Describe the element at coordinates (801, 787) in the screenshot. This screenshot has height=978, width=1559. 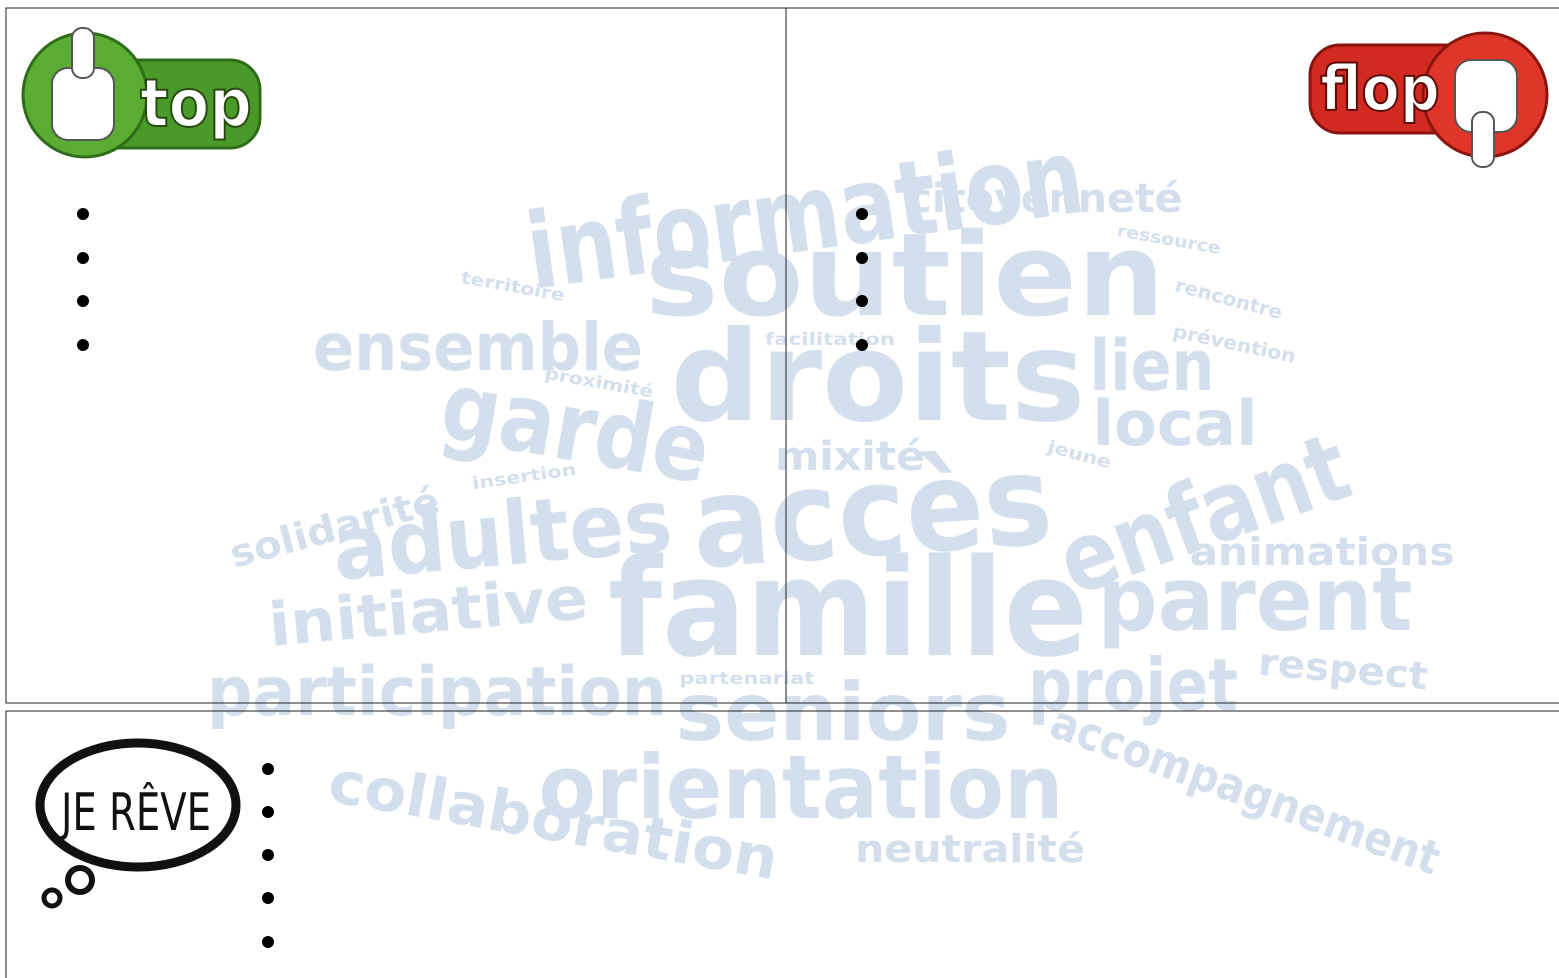
I see `cloud-word: orientation` at that location.